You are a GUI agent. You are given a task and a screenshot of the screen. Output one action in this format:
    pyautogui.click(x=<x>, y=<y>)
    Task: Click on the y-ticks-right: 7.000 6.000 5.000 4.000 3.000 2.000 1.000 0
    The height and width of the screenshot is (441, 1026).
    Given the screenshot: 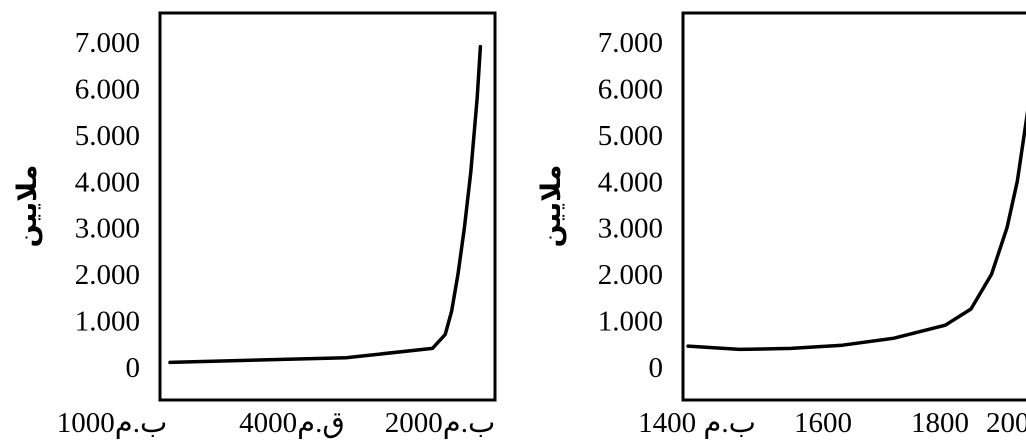 What is the action you would take?
    pyautogui.click(x=630, y=205)
    